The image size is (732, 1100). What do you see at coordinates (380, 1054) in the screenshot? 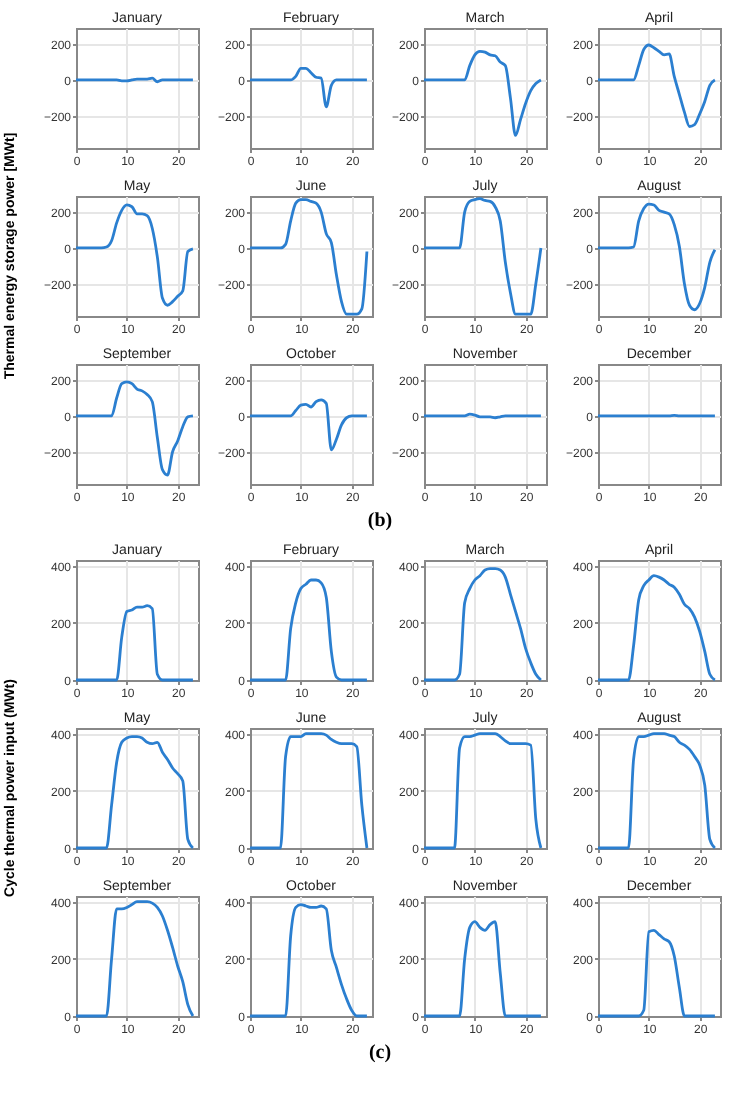
I see `text: (c)` at bounding box center [380, 1054].